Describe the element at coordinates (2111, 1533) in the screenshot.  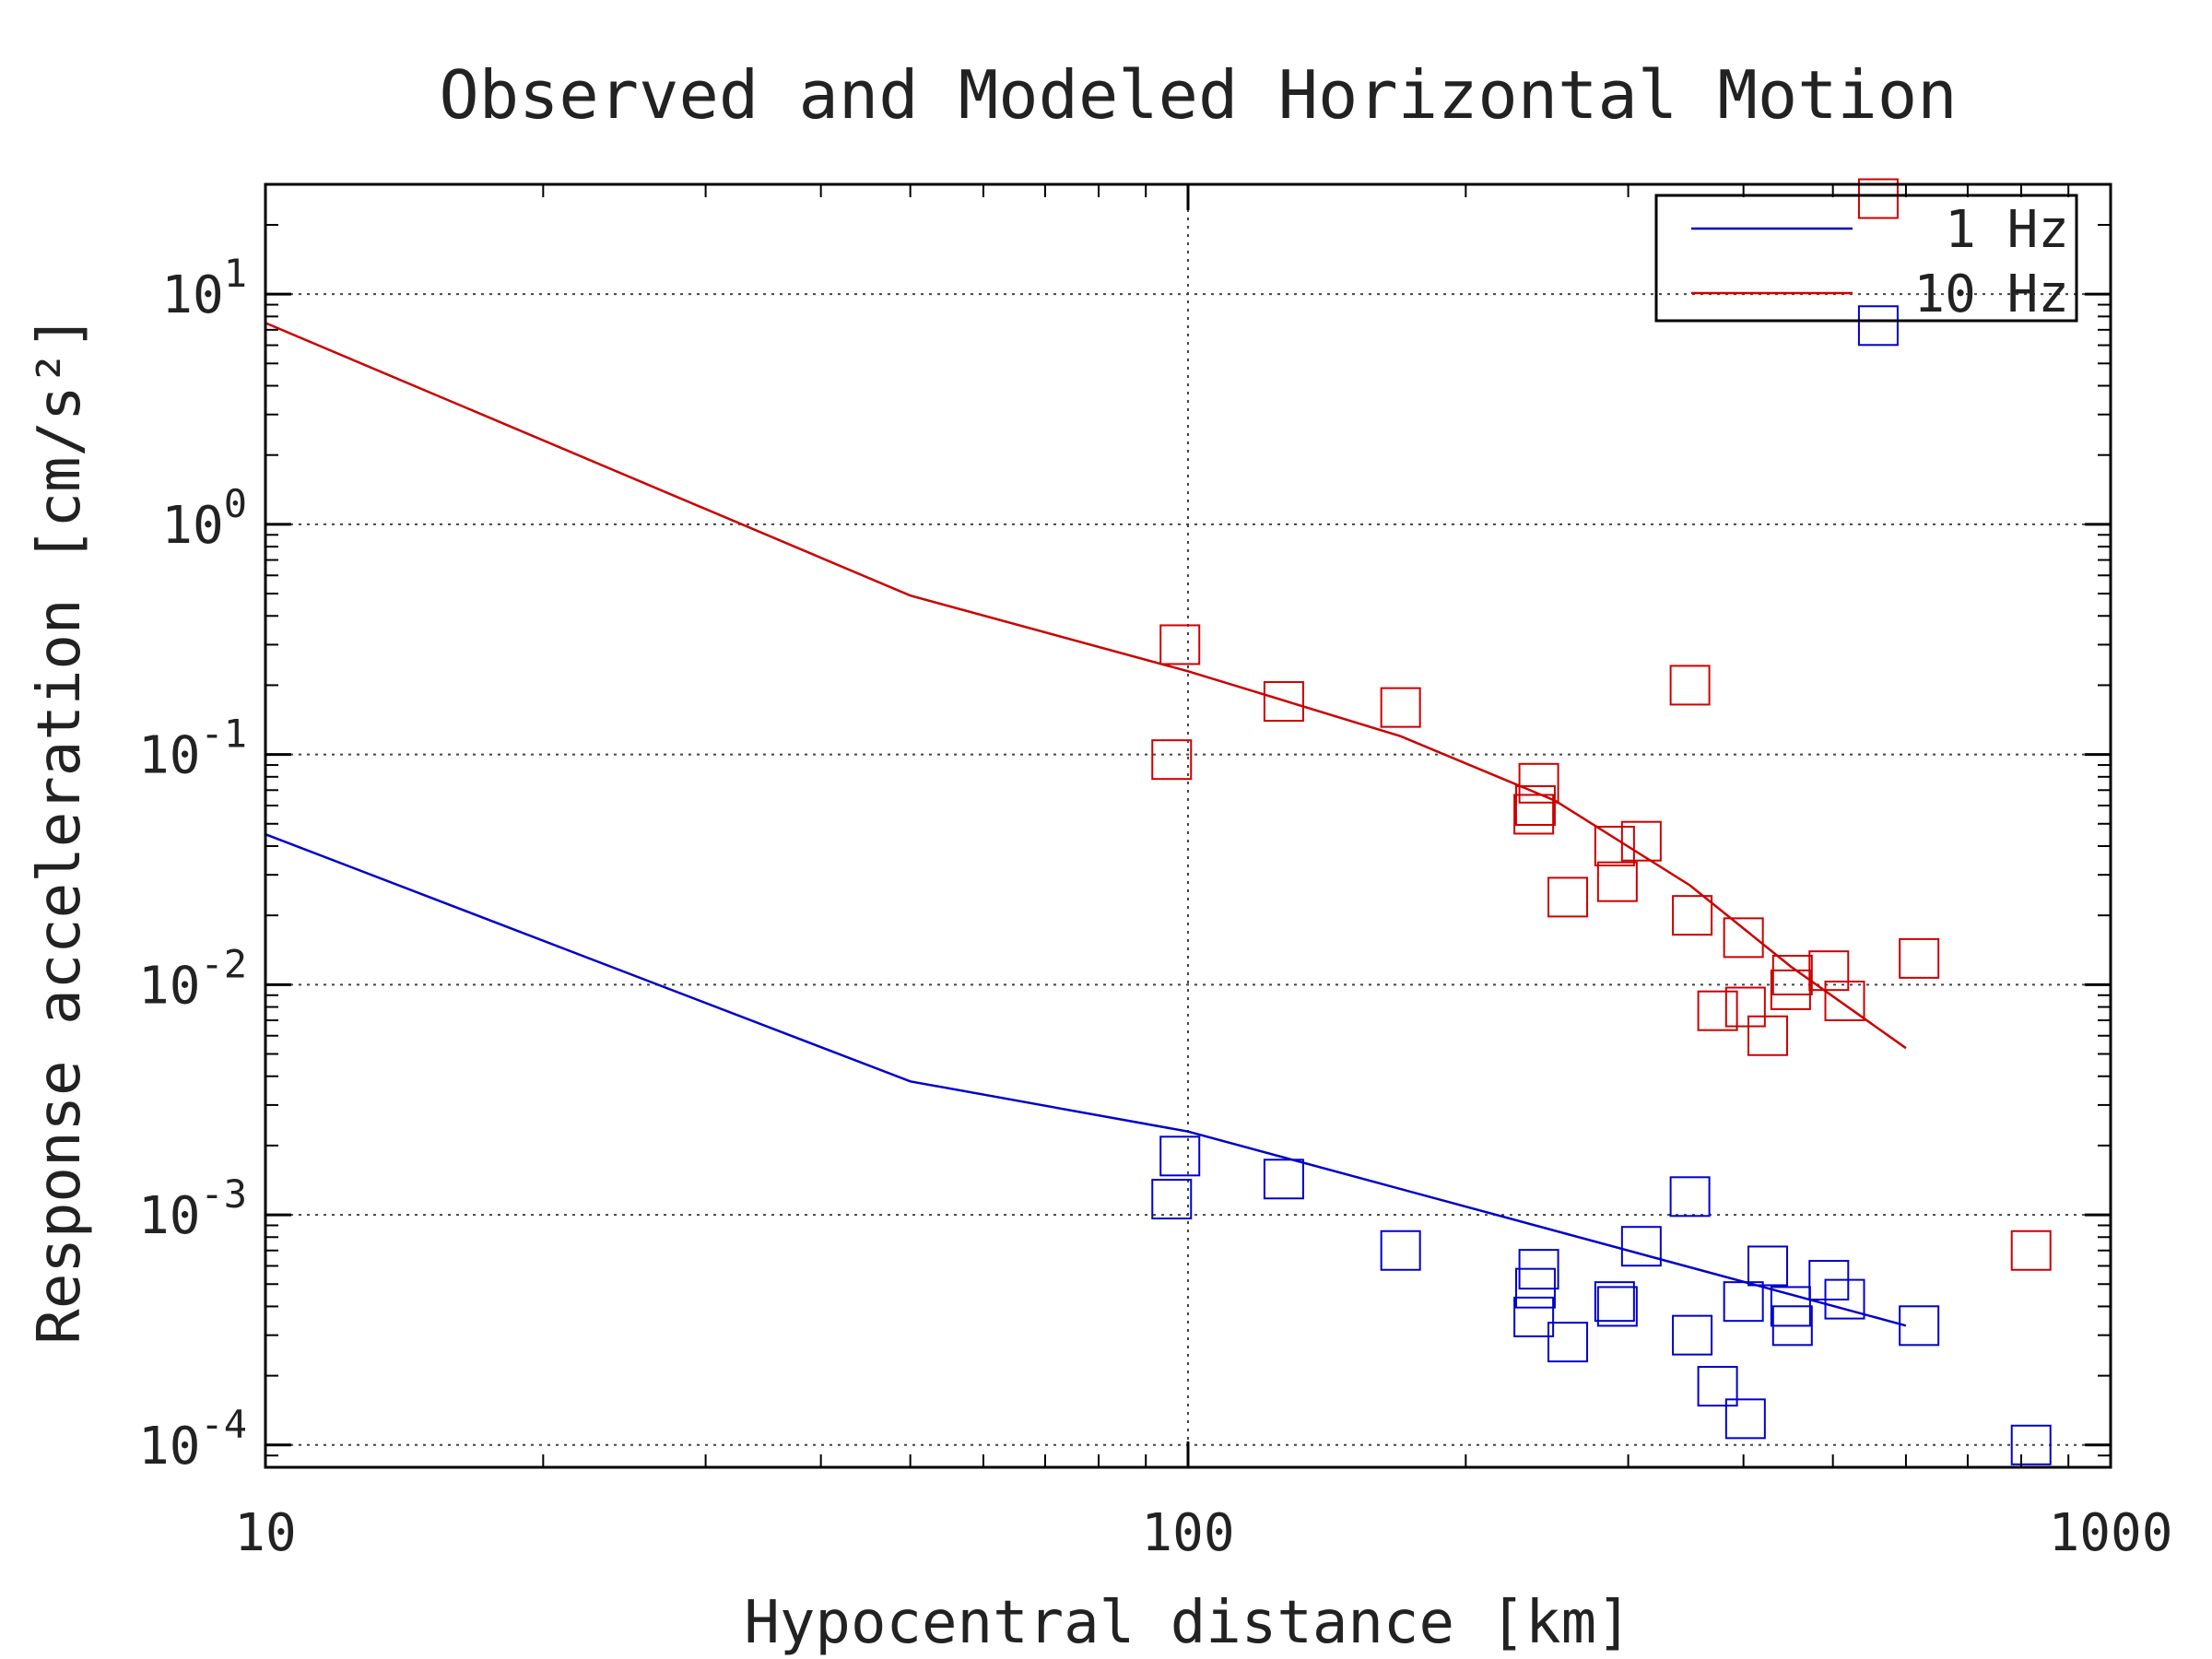
I see `x-tick-label: 1000` at that location.